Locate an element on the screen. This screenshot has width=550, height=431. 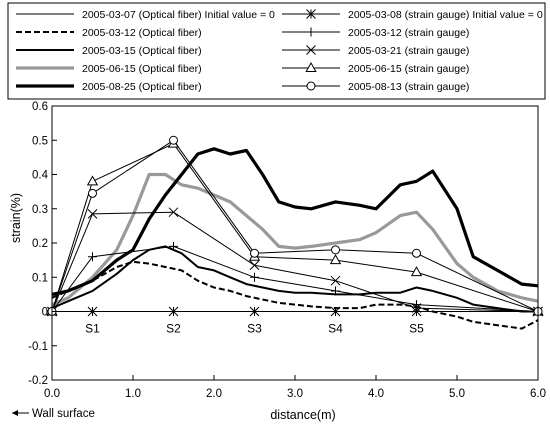
legend-item: 2005-06-15 (strain gauge) is located at coordinates (375, 68).